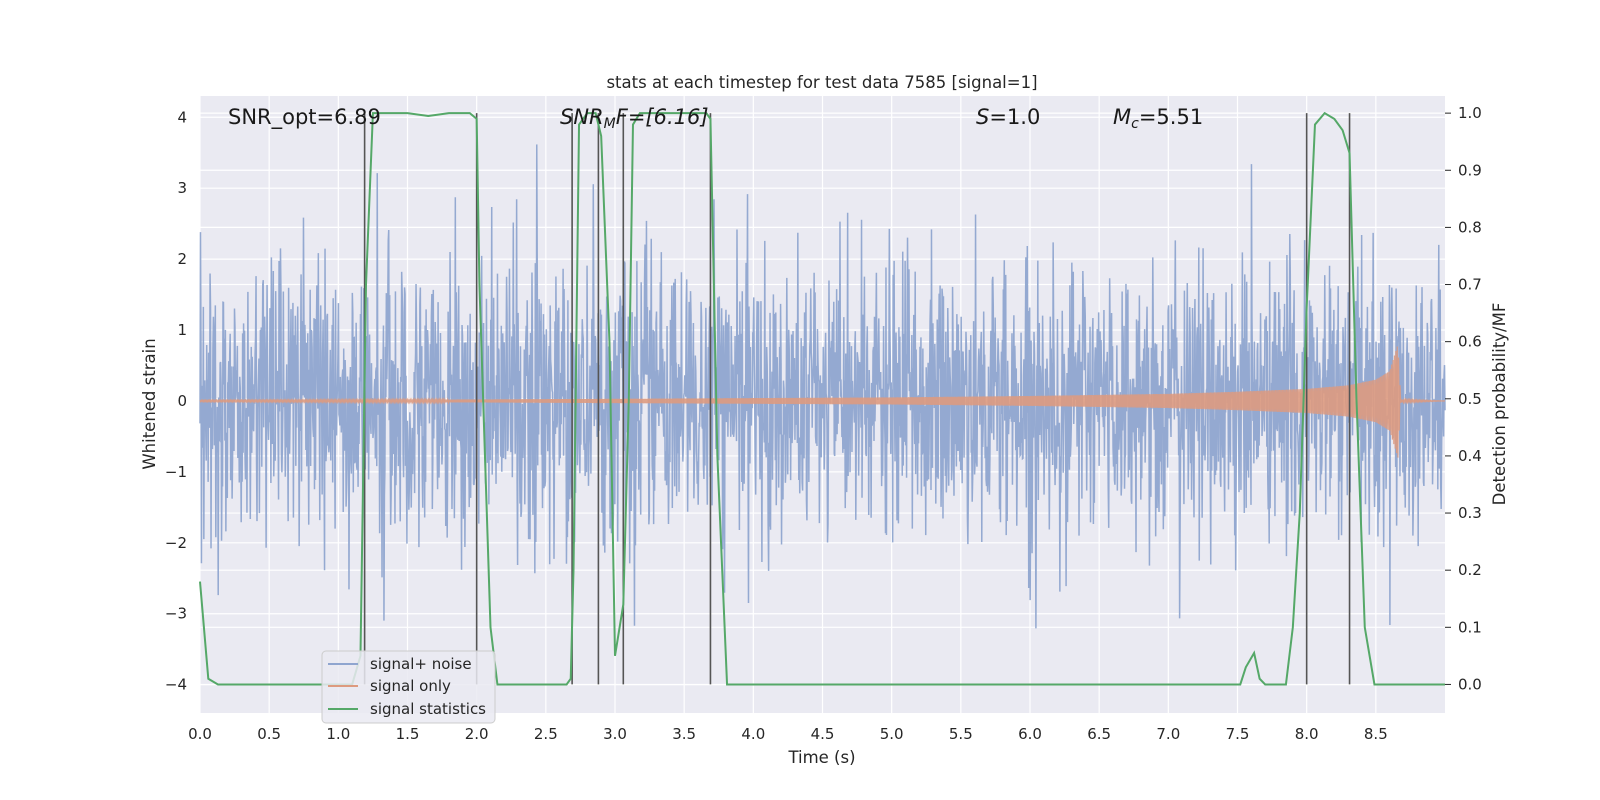 The image size is (1600, 800). I want to click on x-tick-label: 3.5, so click(684, 734).